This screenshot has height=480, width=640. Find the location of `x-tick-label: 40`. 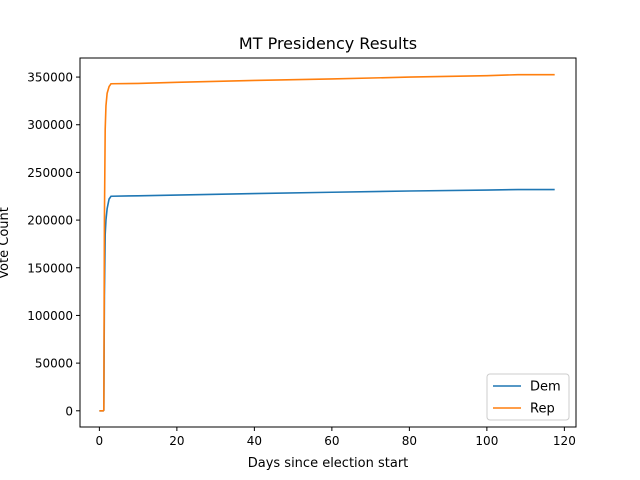

x-tick-label: 40 is located at coordinates (254, 441).